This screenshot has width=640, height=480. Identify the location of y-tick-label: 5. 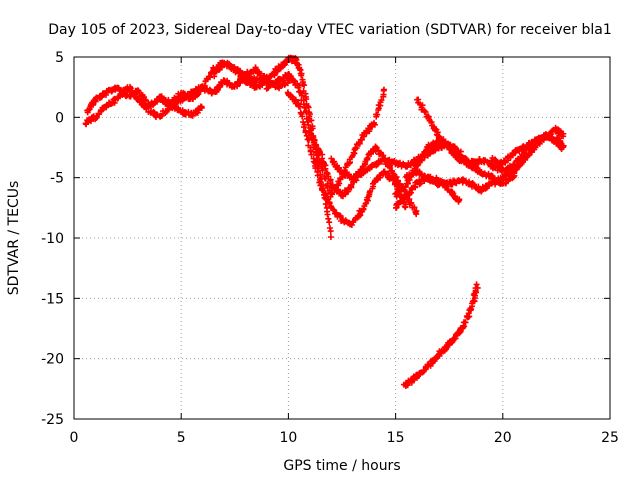
(59, 58).